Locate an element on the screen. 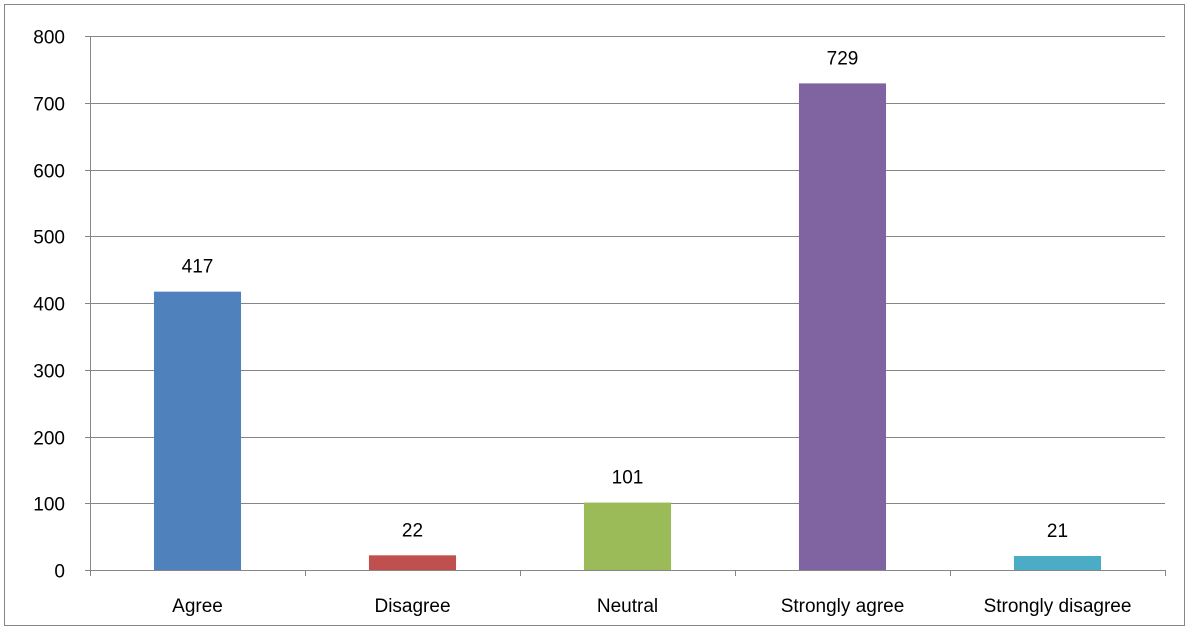 The image size is (1192, 632). bar-strongly-agree is located at coordinates (842, 326).